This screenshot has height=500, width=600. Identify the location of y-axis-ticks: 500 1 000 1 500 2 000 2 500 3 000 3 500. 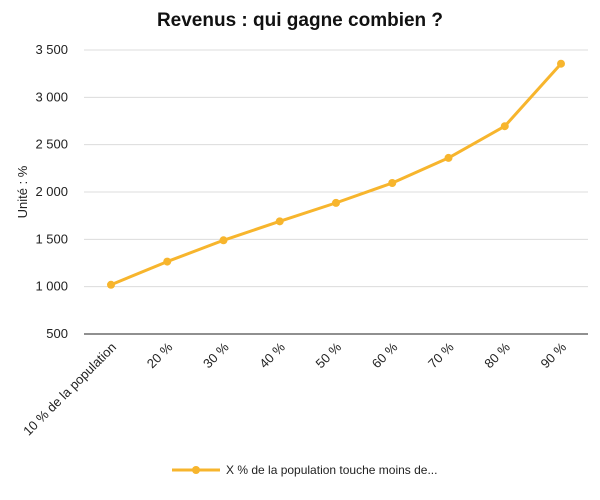
(51, 191).